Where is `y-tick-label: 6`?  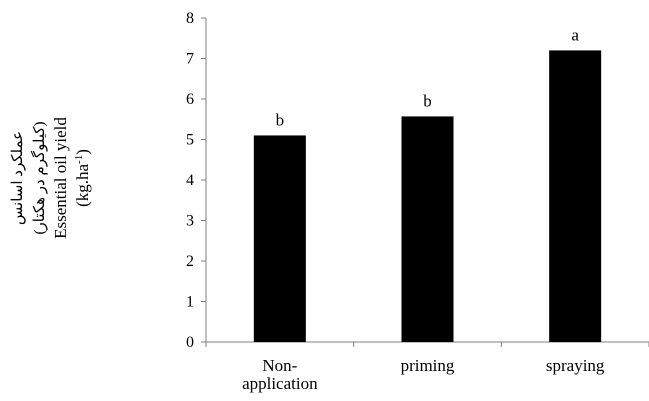 y-tick-label: 6 is located at coordinates (190, 99).